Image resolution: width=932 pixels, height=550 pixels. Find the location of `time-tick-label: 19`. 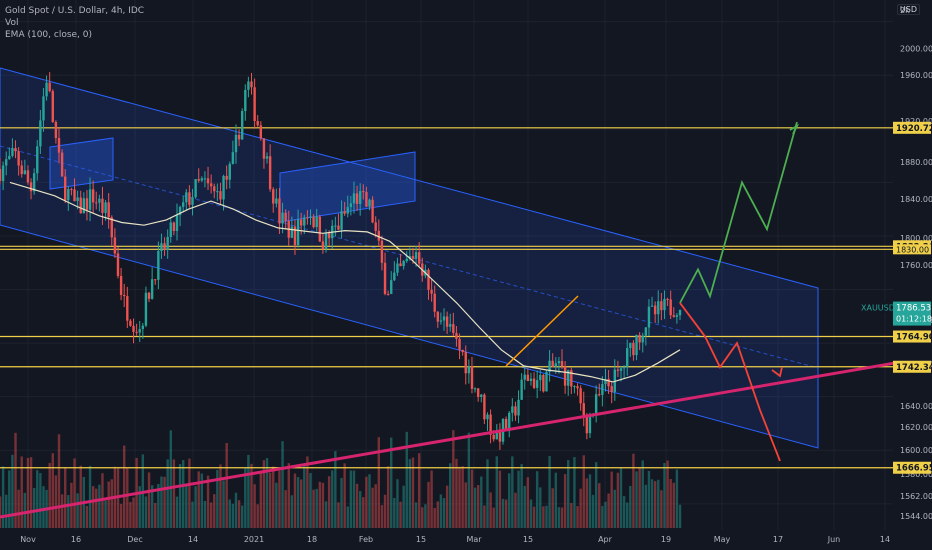

time-tick-label: 19 is located at coordinates (666, 539).